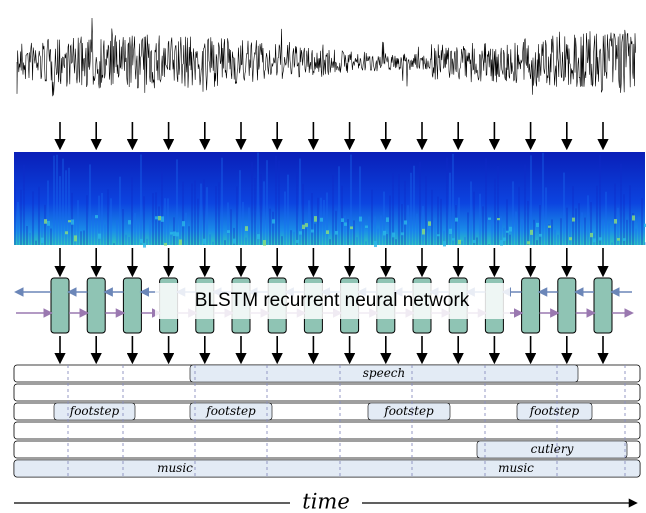 The width and height of the screenshot is (646, 513). What do you see at coordinates (175, 468) in the screenshot?
I see `event-label: music` at bounding box center [175, 468].